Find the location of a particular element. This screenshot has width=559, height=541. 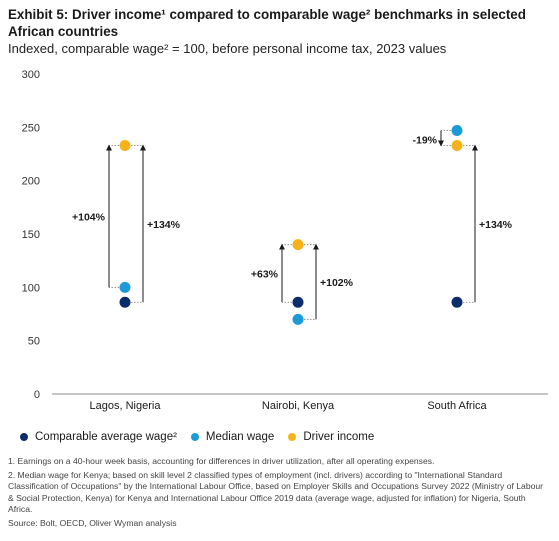

change-label: +102% is located at coordinates (337, 283).